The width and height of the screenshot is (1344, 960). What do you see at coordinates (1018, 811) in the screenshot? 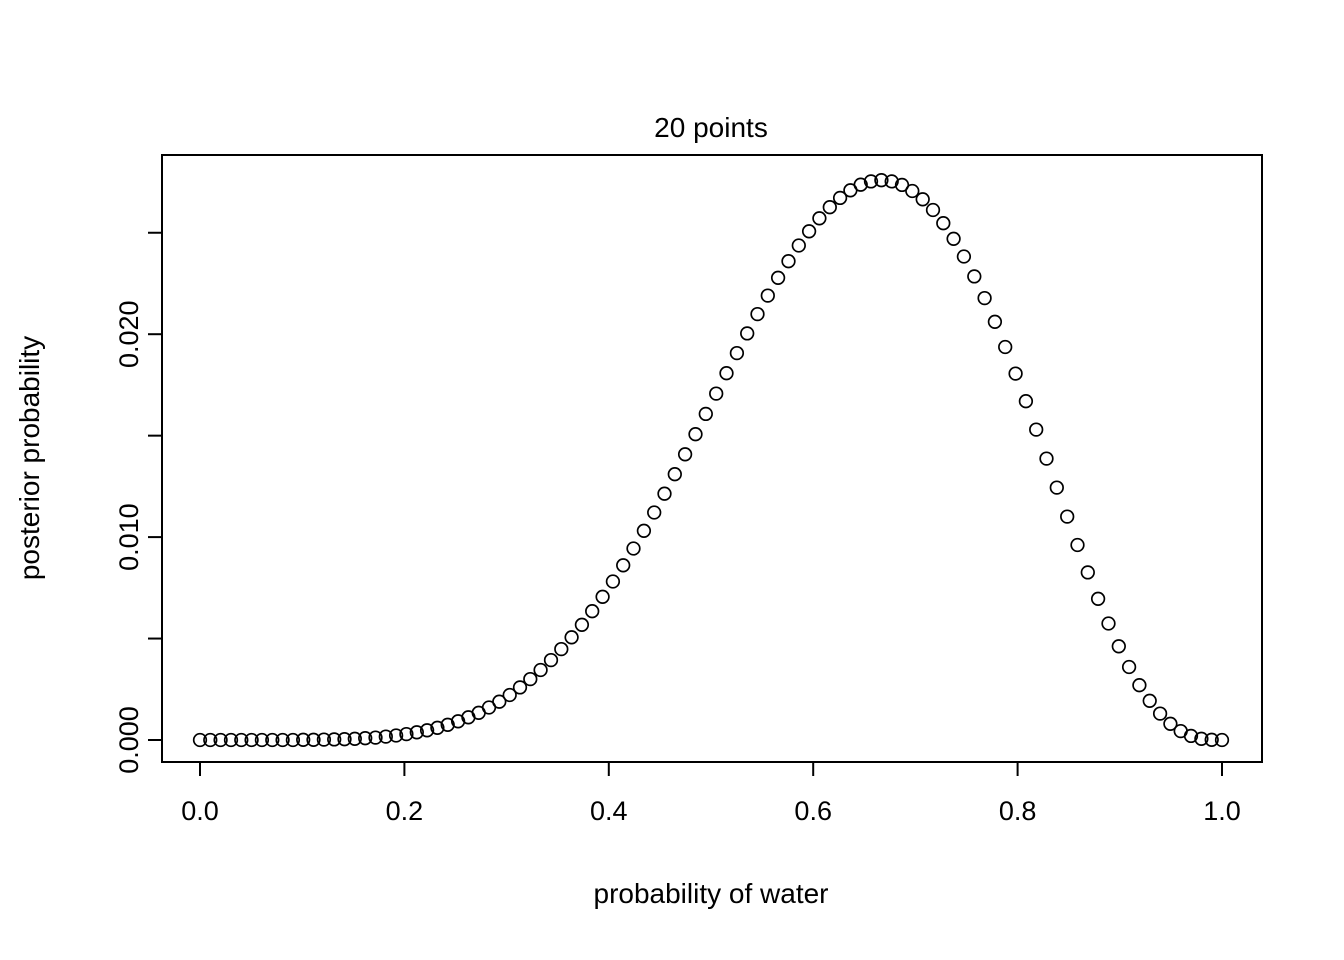
I see `x-tick-label: 0.8` at bounding box center [1018, 811].